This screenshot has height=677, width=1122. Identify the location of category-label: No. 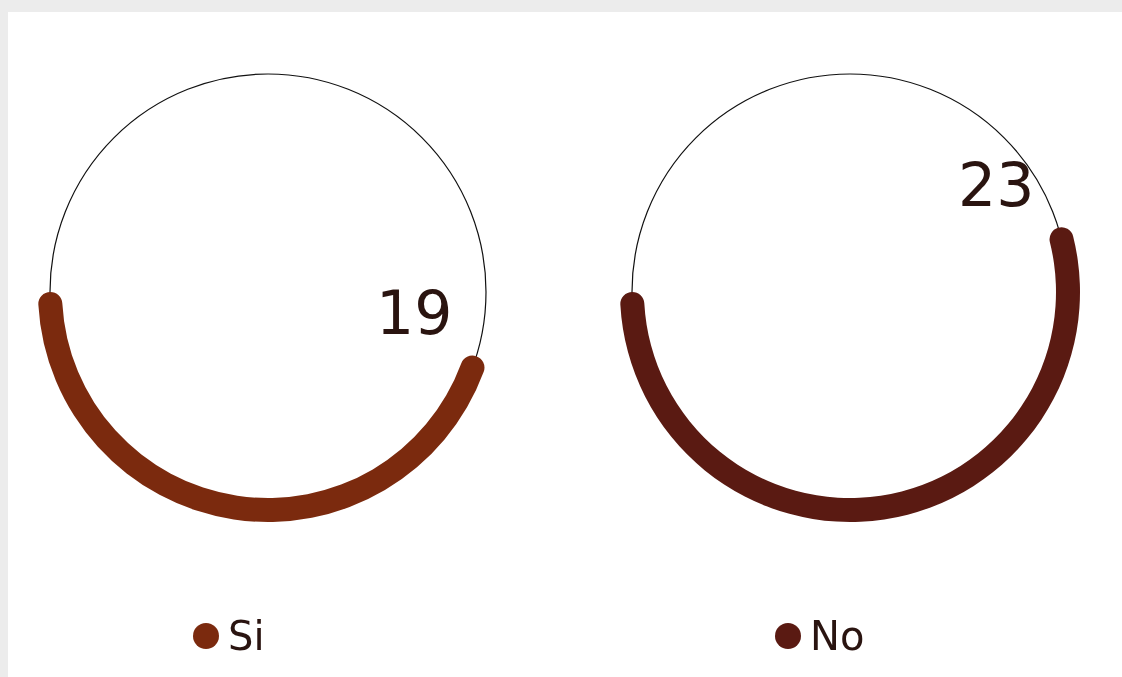
(837, 636).